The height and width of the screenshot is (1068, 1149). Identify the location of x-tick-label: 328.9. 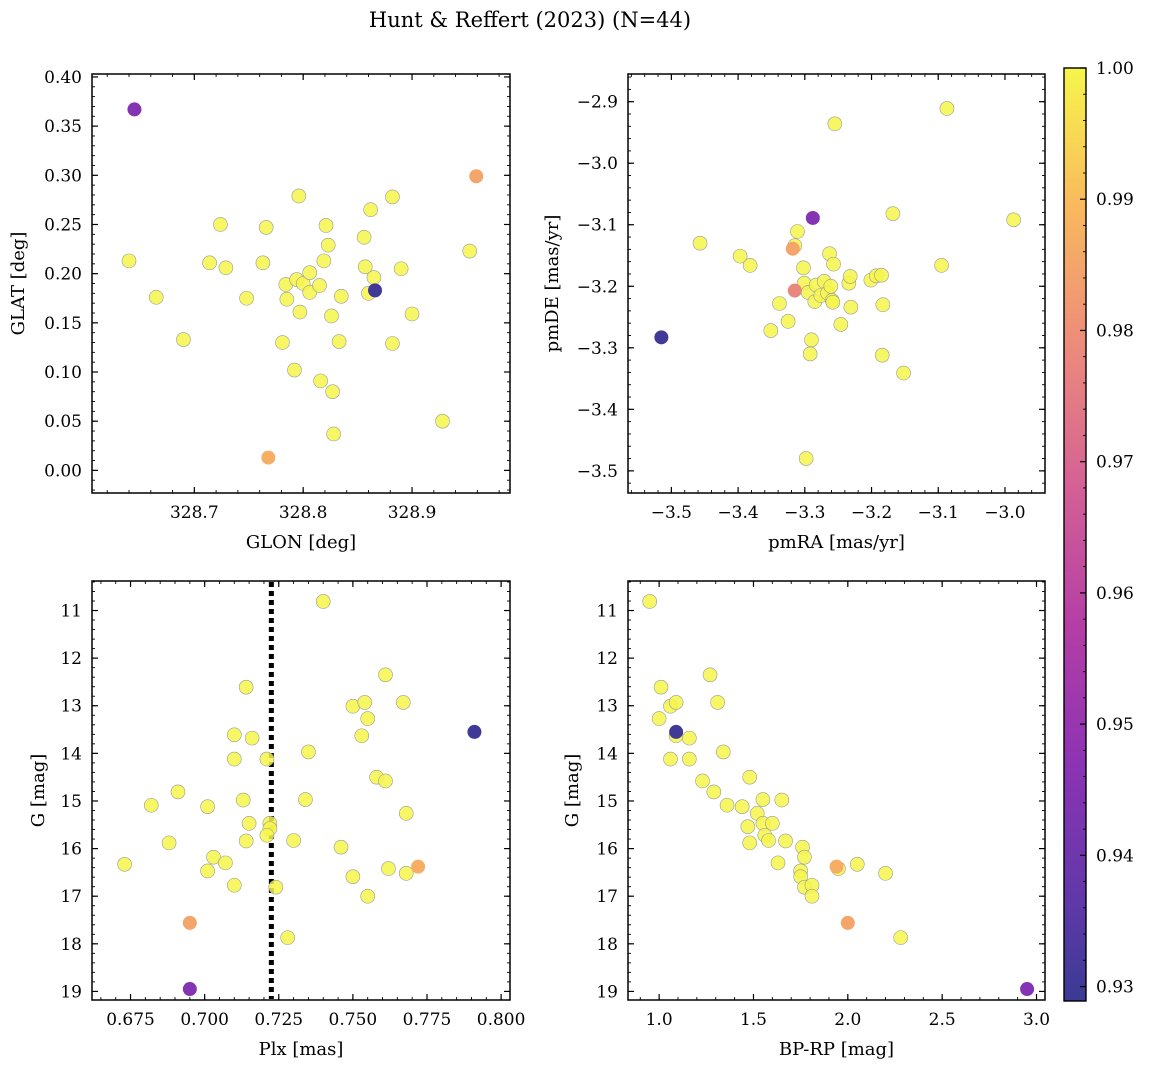
(412, 513).